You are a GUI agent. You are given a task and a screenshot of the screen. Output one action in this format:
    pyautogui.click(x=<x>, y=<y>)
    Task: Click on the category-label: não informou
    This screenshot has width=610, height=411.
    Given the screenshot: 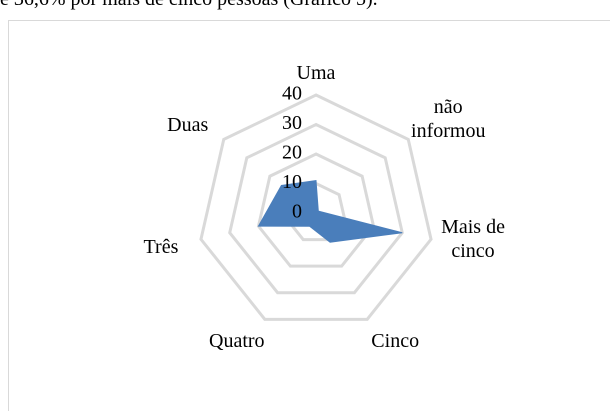 What is the action you would take?
    pyautogui.click(x=448, y=119)
    